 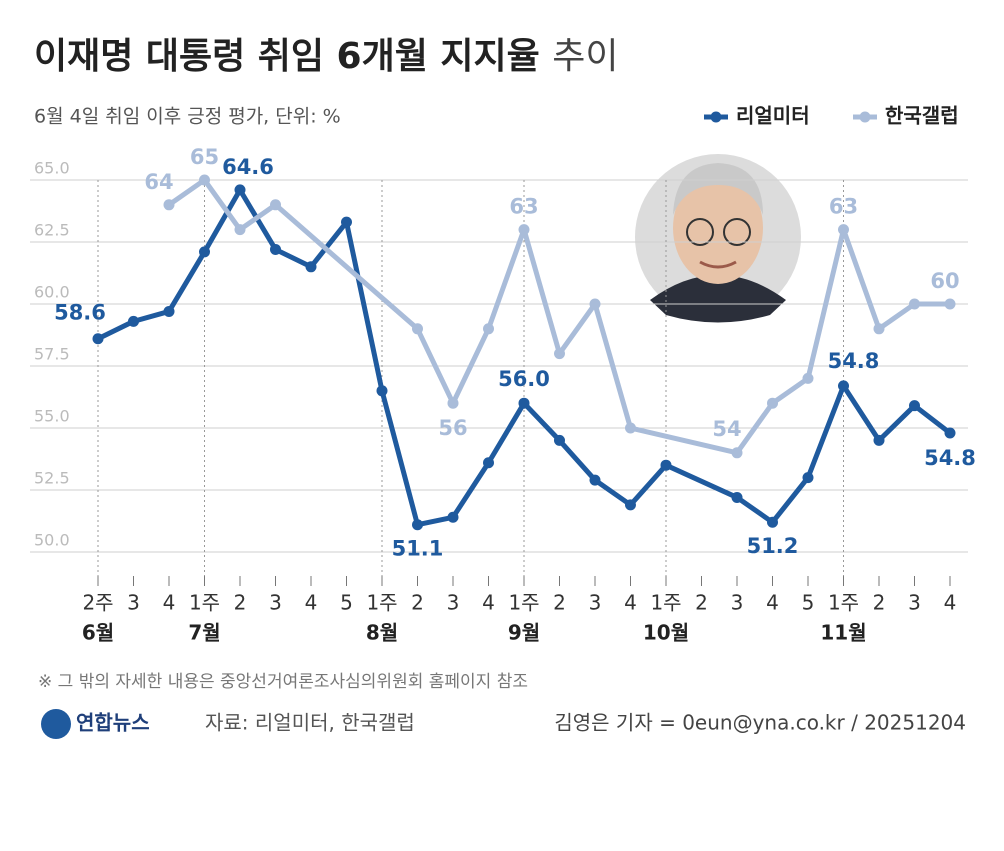 What do you see at coordinates (98, 633) in the screenshot?
I see `month-label: 6월` at bounding box center [98, 633].